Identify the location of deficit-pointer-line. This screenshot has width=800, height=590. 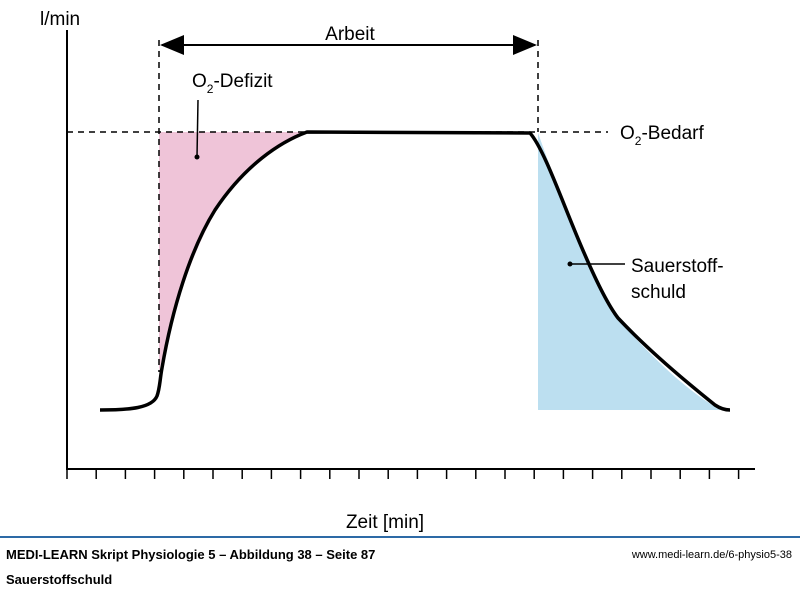
(197, 128).